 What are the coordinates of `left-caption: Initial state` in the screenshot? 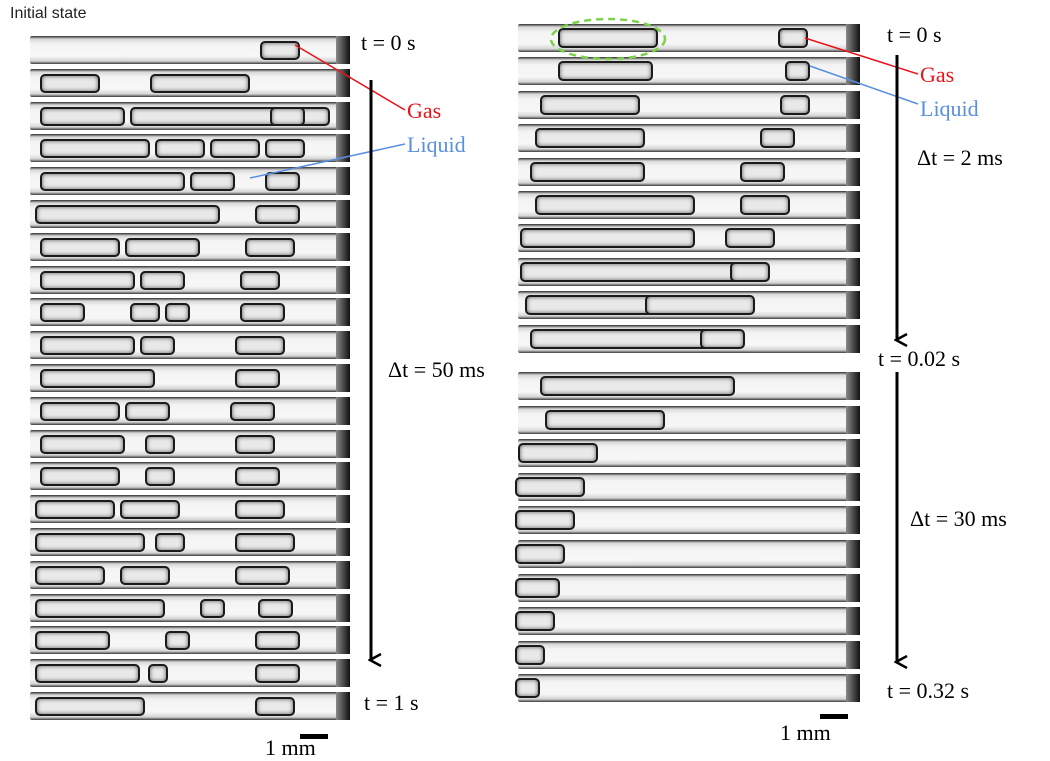 It's located at (48, 13).